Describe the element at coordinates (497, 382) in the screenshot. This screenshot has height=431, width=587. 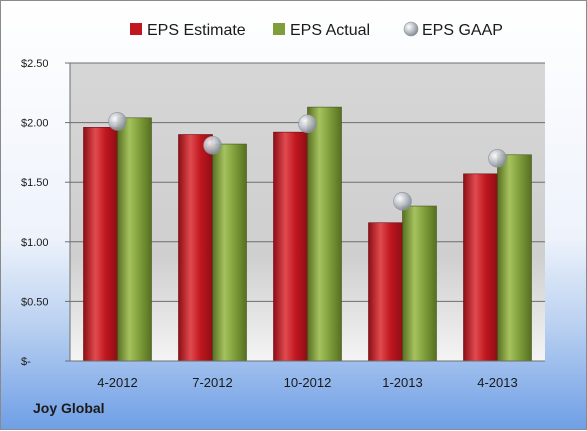
I see `x-tick-label: 4-2013` at that location.